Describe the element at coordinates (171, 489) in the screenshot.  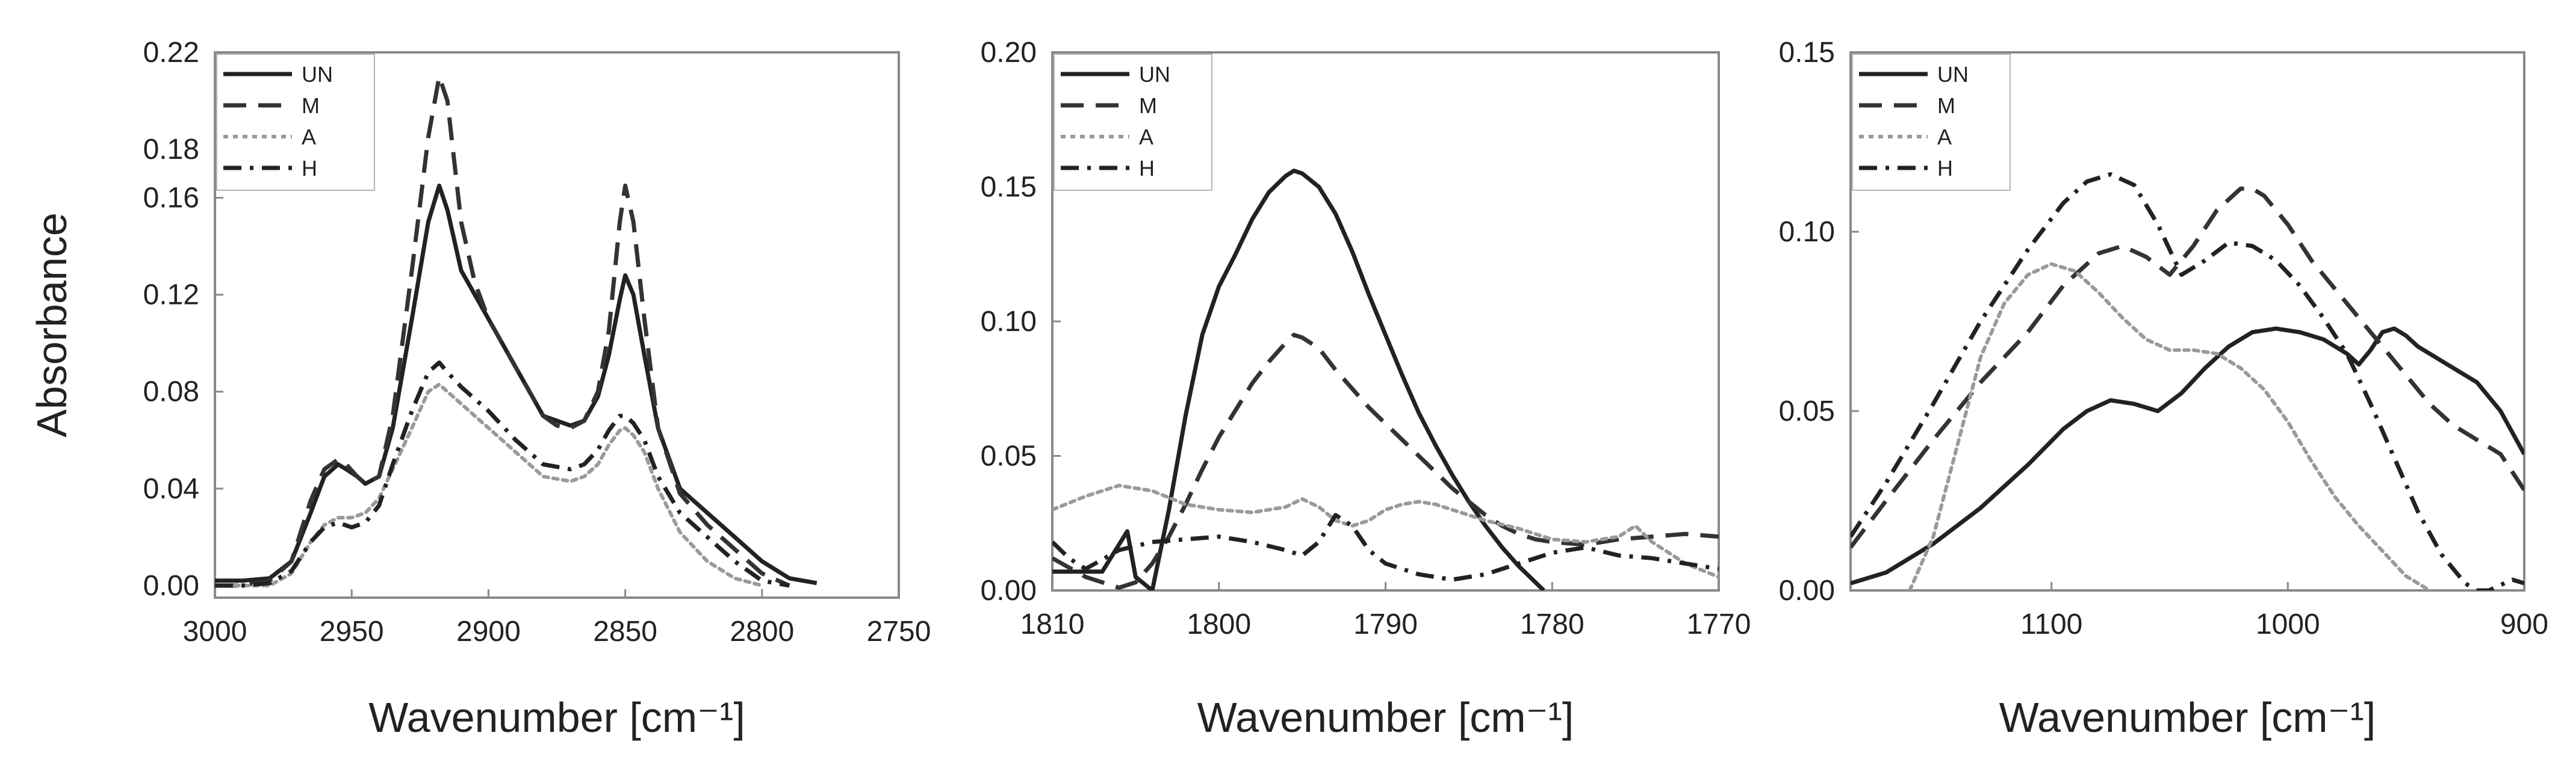
I see `y-tick-label: 0.04` at that location.